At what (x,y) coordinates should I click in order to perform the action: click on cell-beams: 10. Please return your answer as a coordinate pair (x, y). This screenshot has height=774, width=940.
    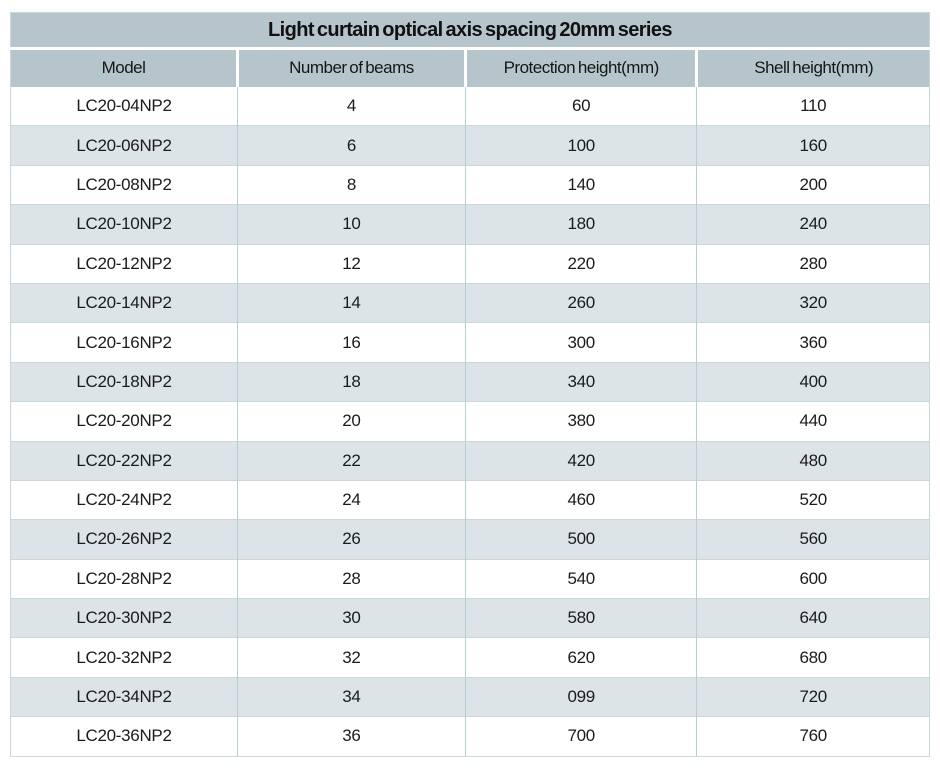
    Looking at the image, I should click on (351, 224).